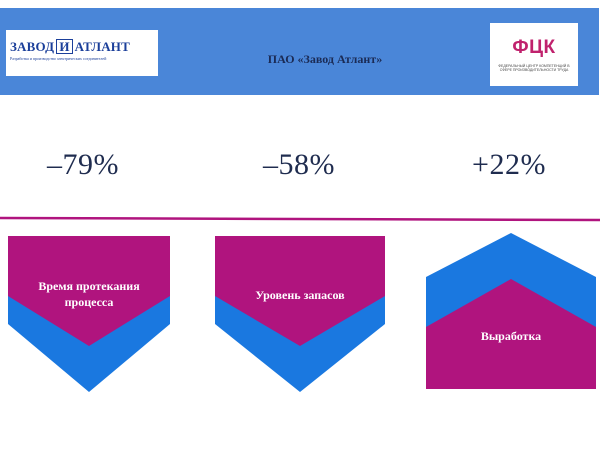 This screenshot has height=450, width=600. I want to click on chevron-up-output, so click(511, 311).